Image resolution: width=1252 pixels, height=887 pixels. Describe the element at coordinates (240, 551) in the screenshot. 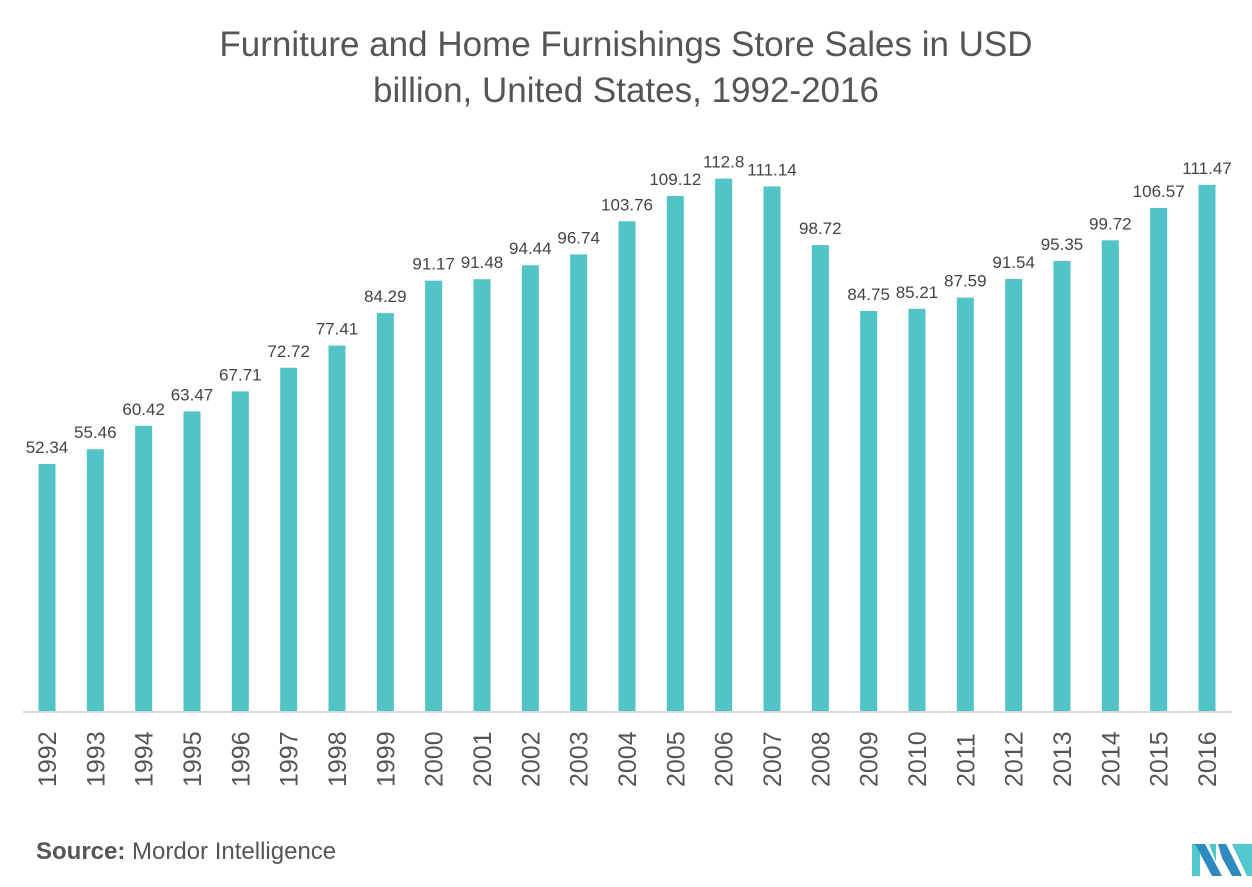

I see `bar-1996` at that location.